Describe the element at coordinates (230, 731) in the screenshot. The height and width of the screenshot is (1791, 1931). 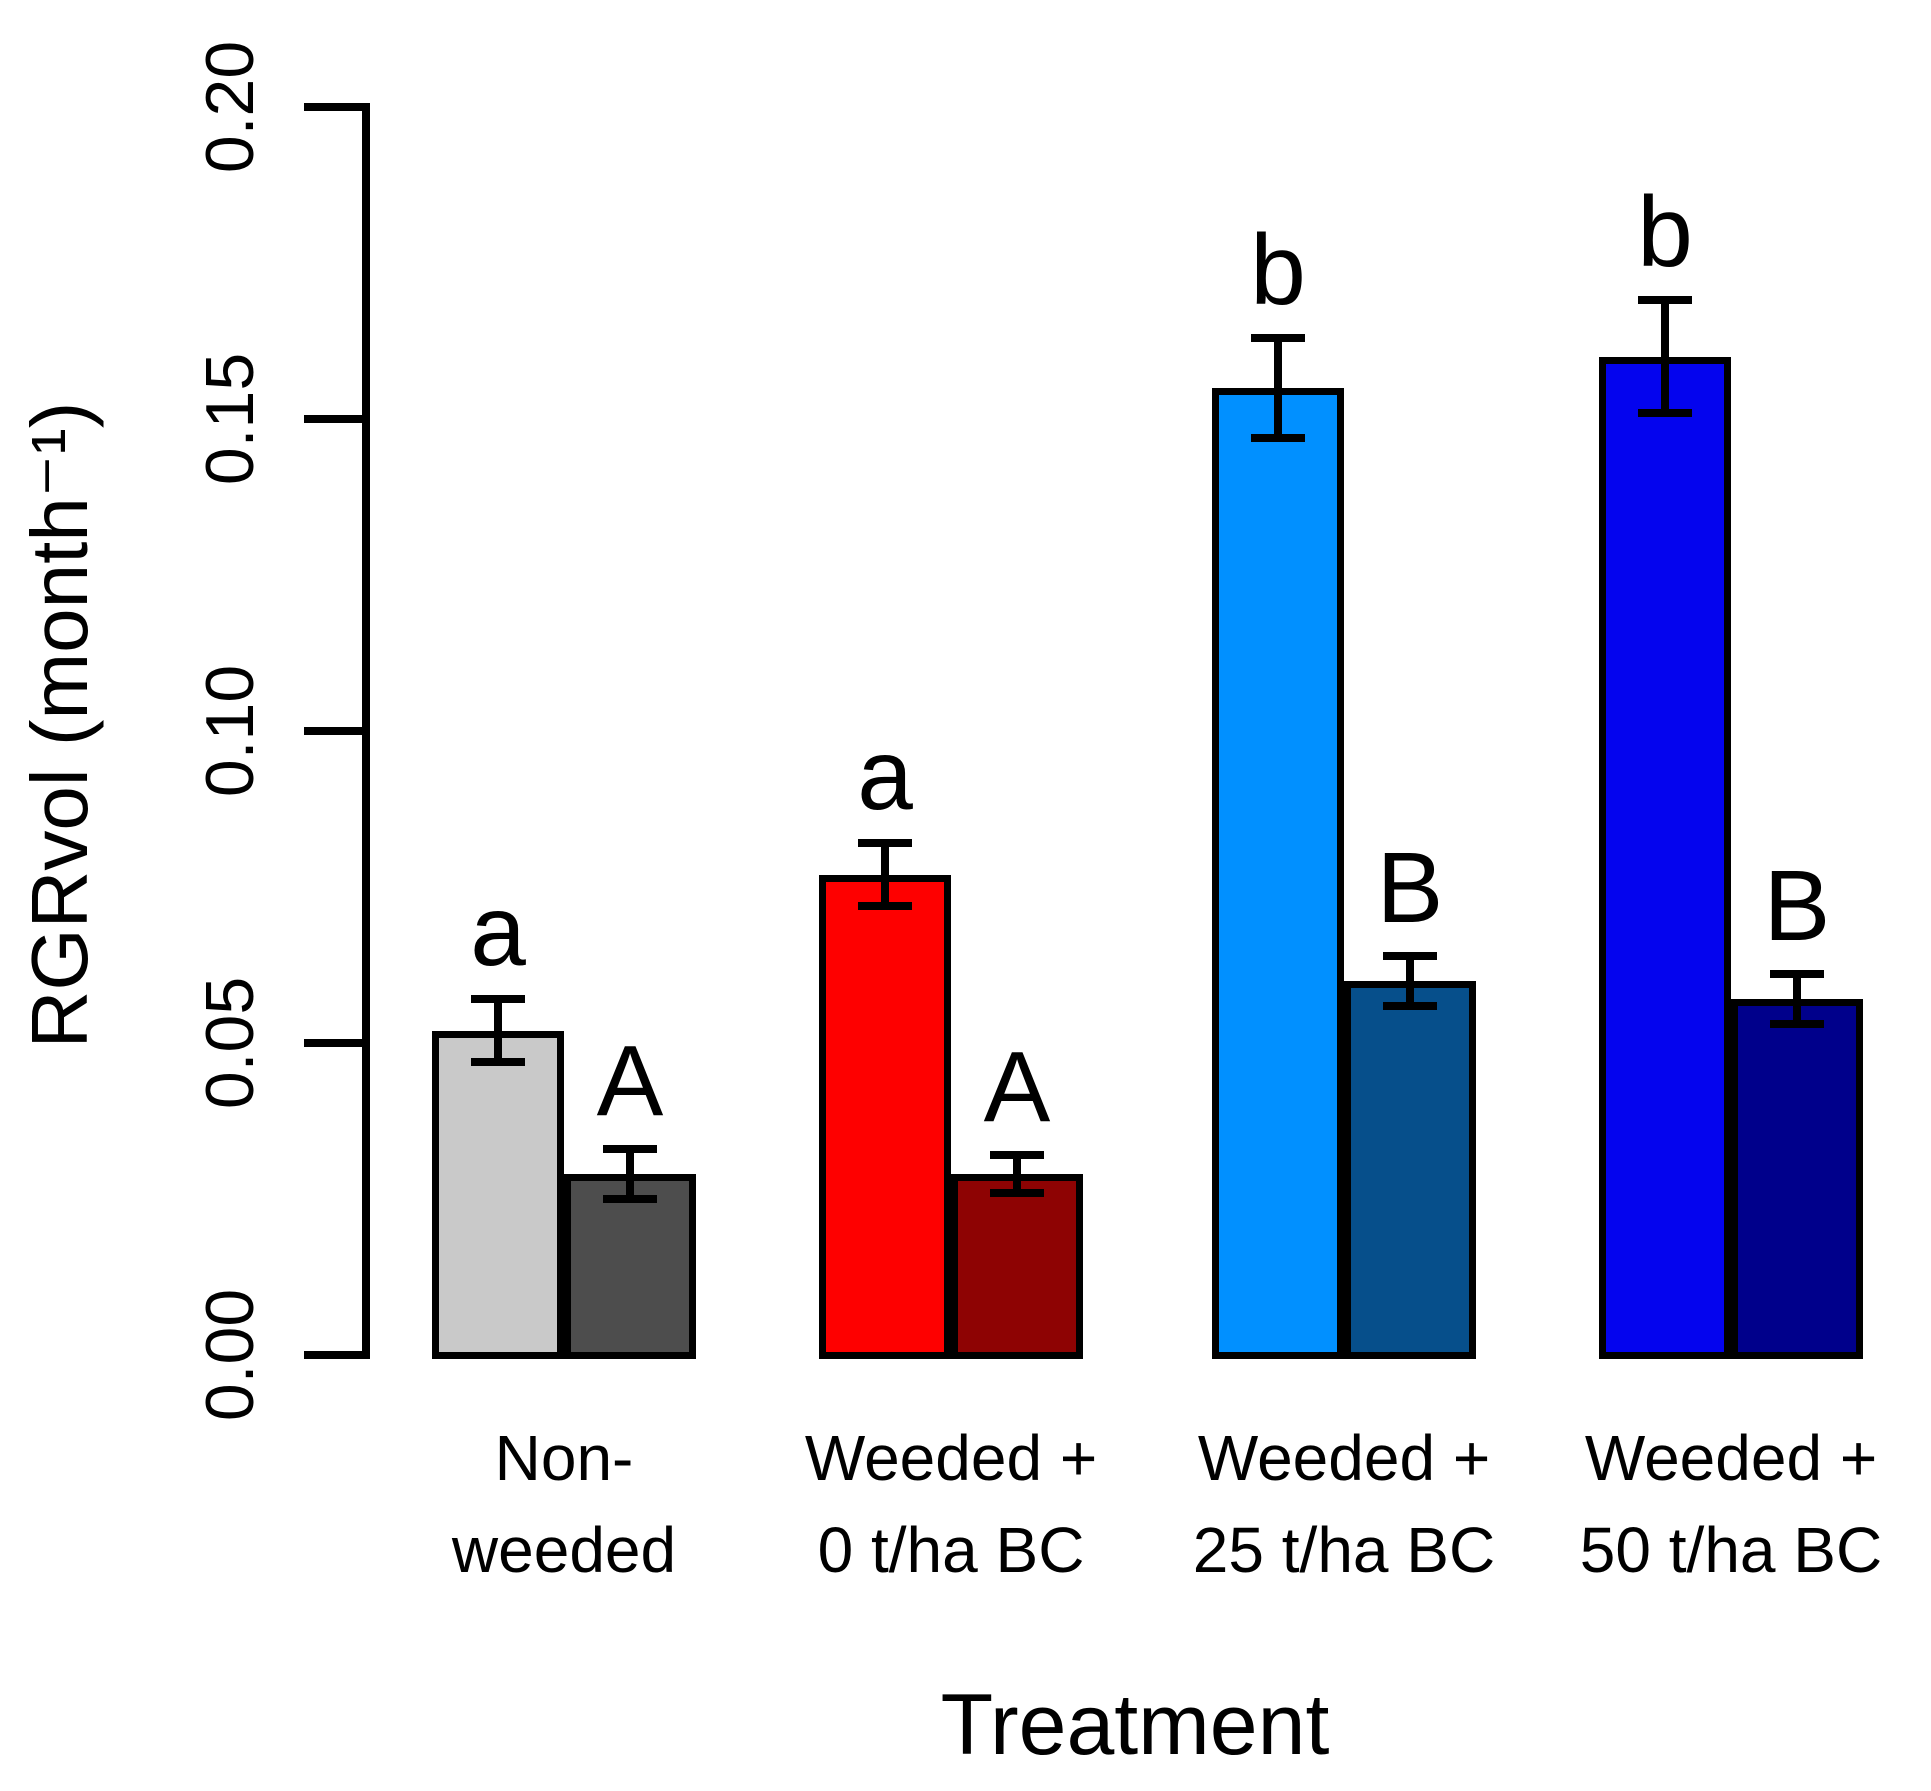
I see `y-axis-tick-label: 0.10` at that location.